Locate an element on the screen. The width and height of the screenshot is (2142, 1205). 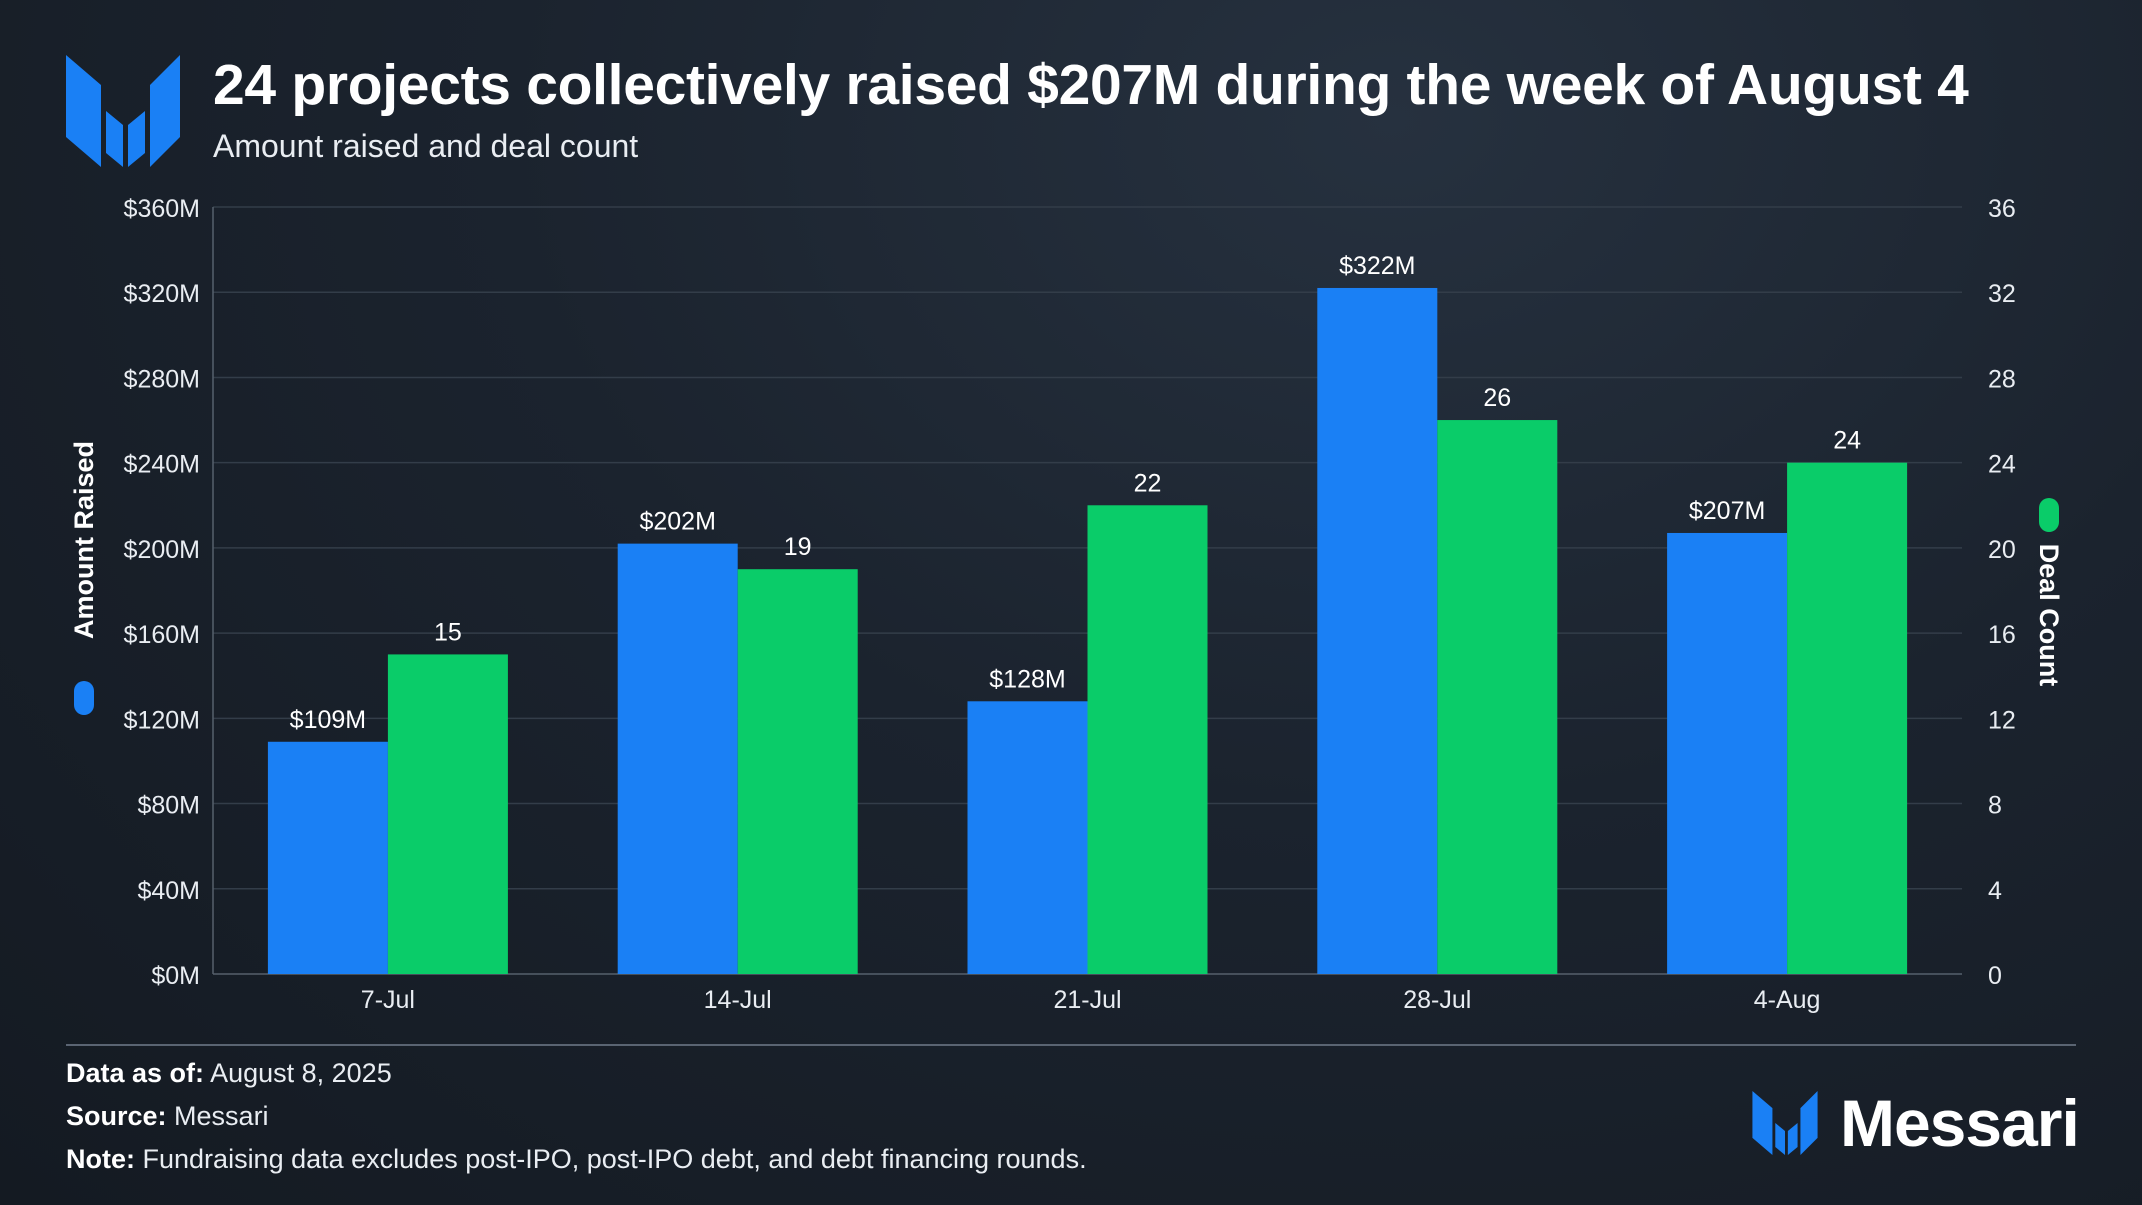
x-tick-label: 4-Aug is located at coordinates (1787, 1000).